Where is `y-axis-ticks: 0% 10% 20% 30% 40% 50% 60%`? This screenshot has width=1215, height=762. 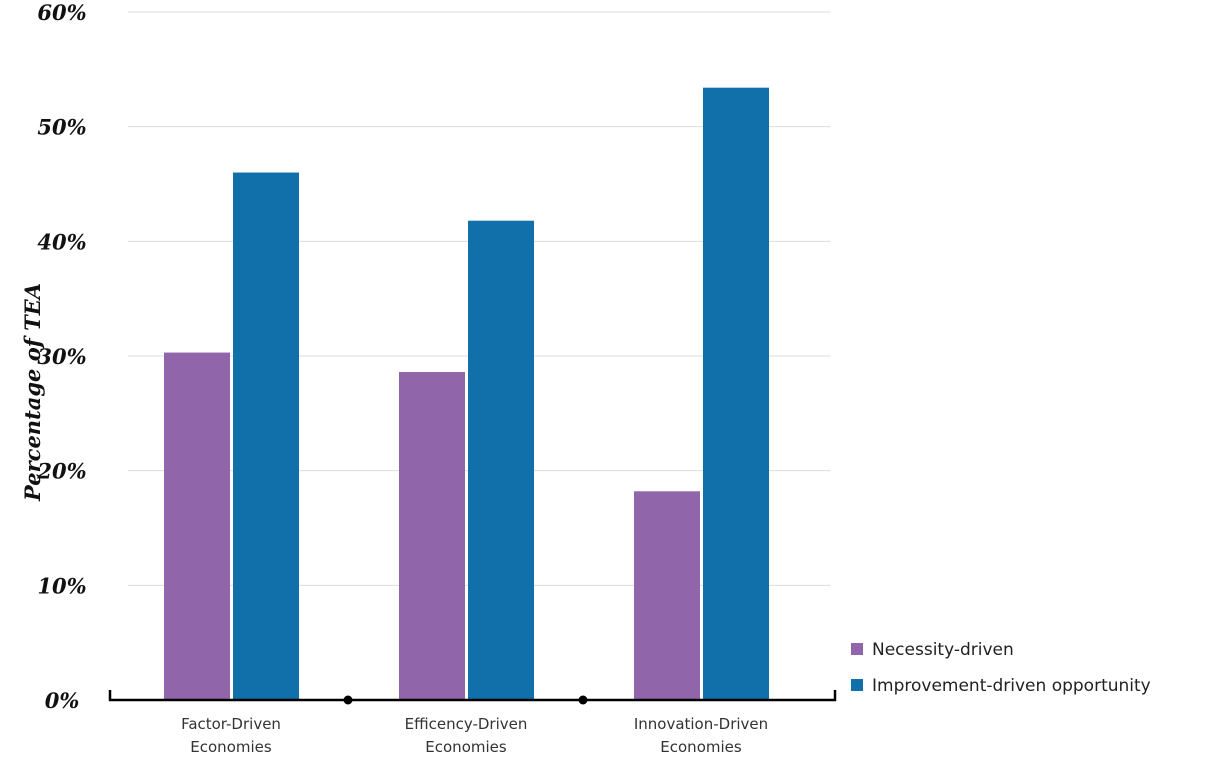 y-axis-ticks: 0% 10% 20% 30% 40% 50% 60% is located at coordinates (61, 356).